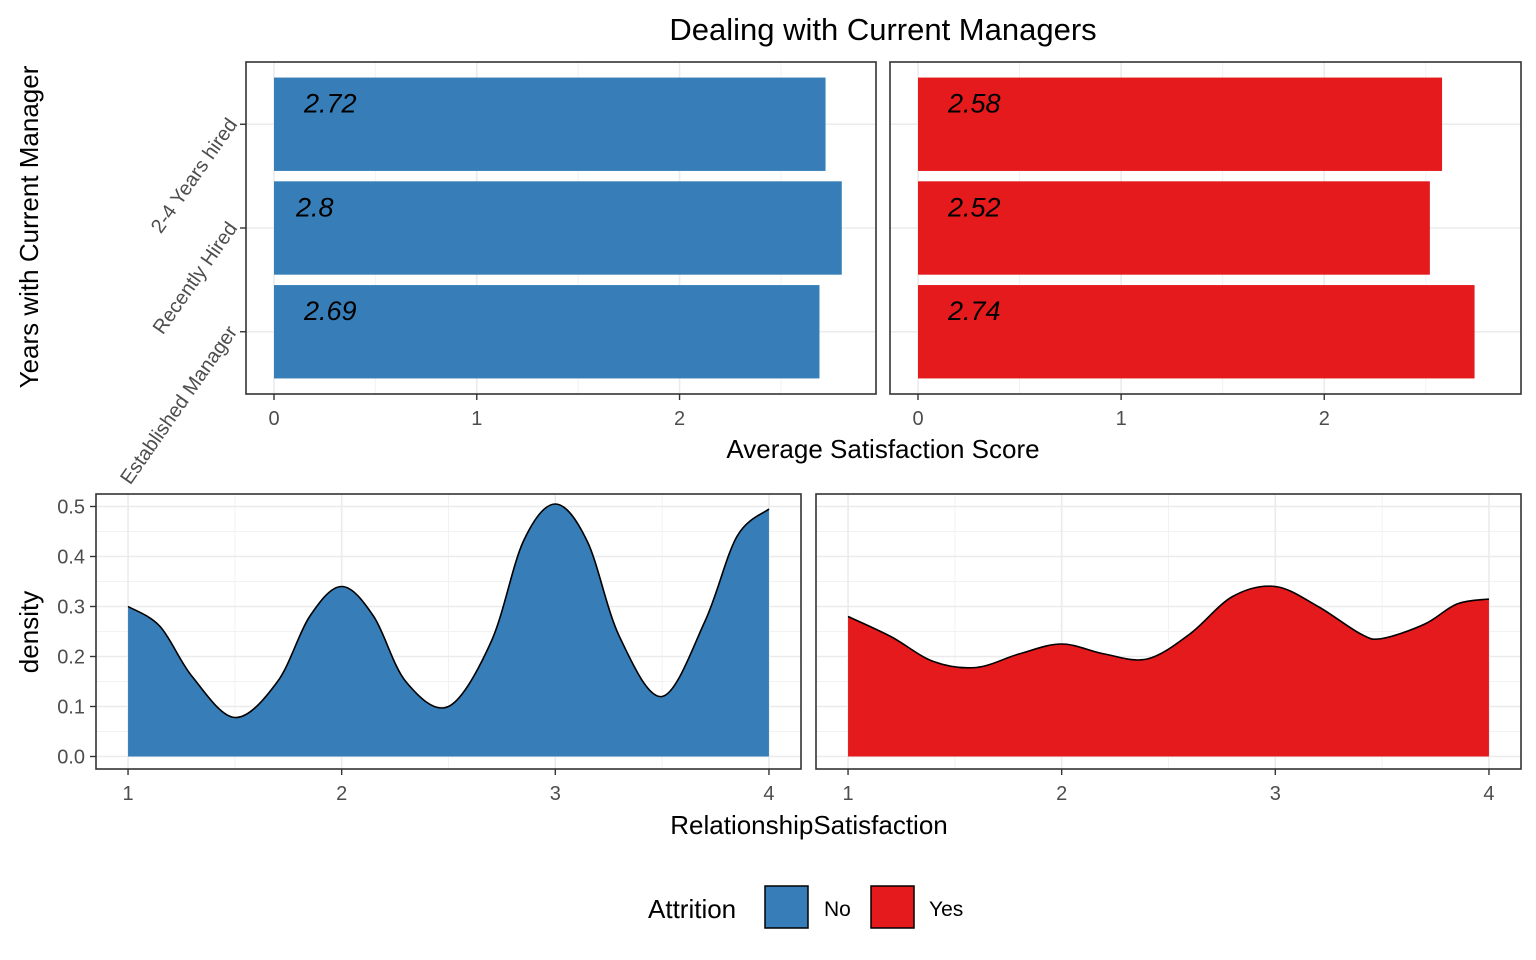 The width and height of the screenshot is (1536, 960). Describe the element at coordinates (29, 632) in the screenshot. I see `bottom-y-axis-title: density` at that location.